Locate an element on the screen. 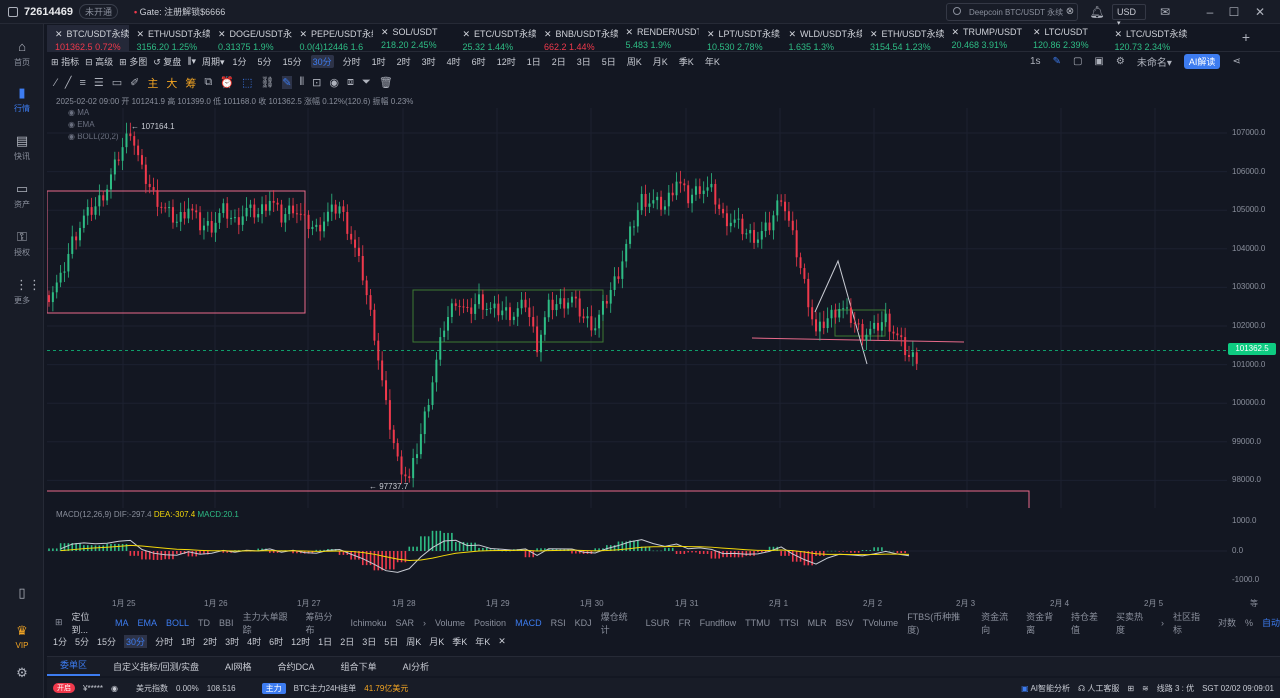  symbol-tab: ✕ TRUMP/USDT 20.468 3.91% is located at coordinates (985, 38).